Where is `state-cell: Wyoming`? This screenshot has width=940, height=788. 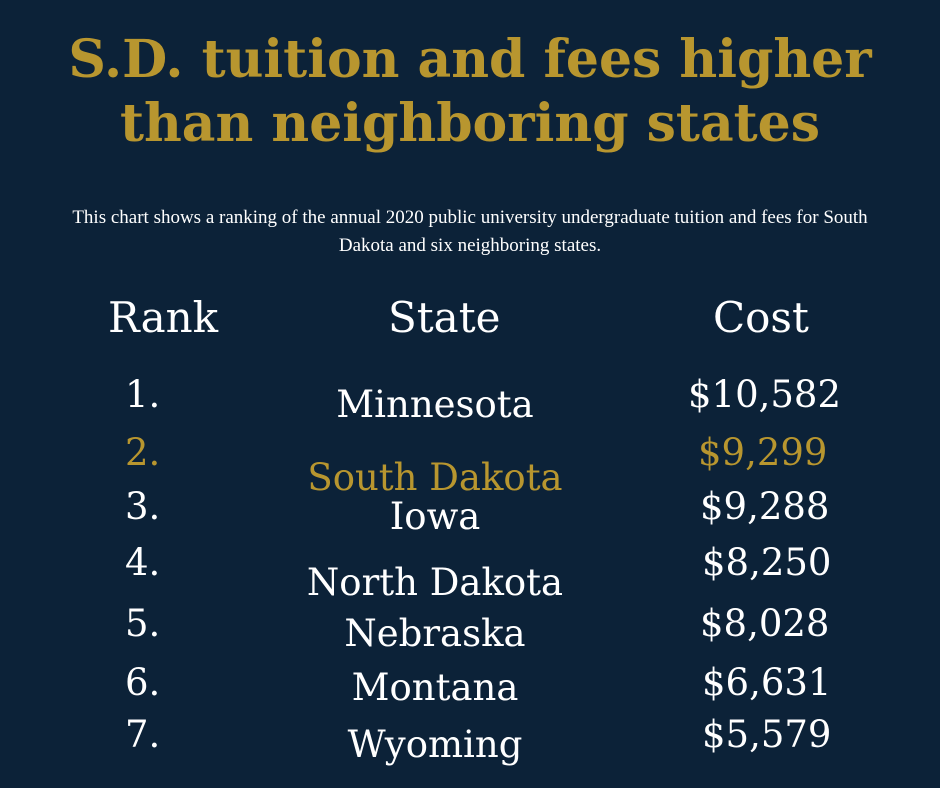
state-cell: Wyoming is located at coordinates (435, 744).